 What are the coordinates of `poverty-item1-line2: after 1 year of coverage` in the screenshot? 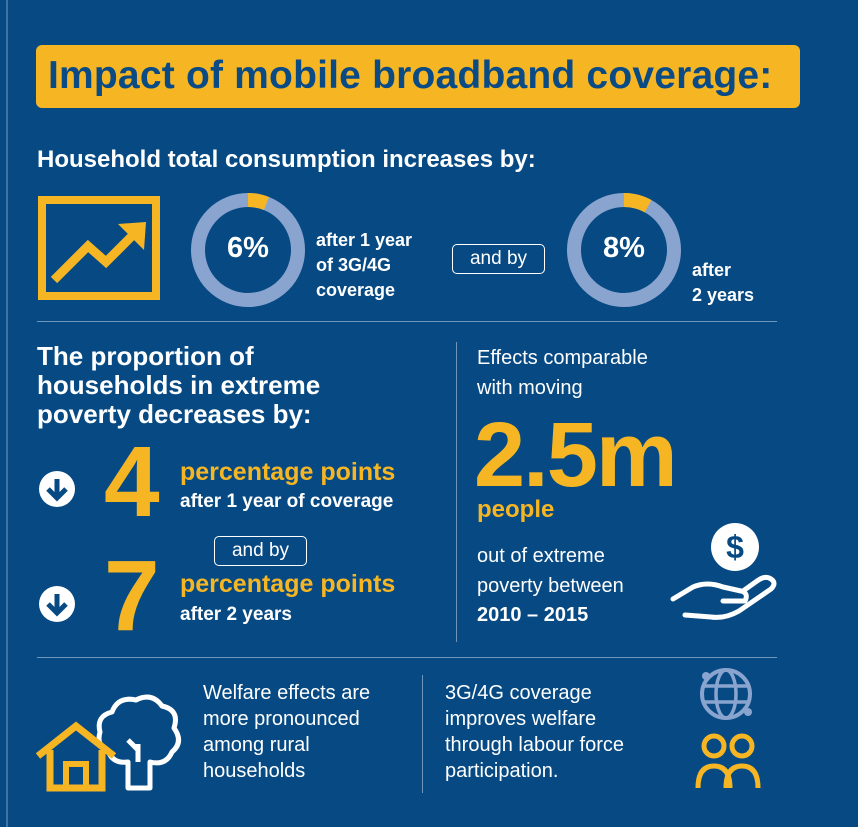 It's located at (287, 501).